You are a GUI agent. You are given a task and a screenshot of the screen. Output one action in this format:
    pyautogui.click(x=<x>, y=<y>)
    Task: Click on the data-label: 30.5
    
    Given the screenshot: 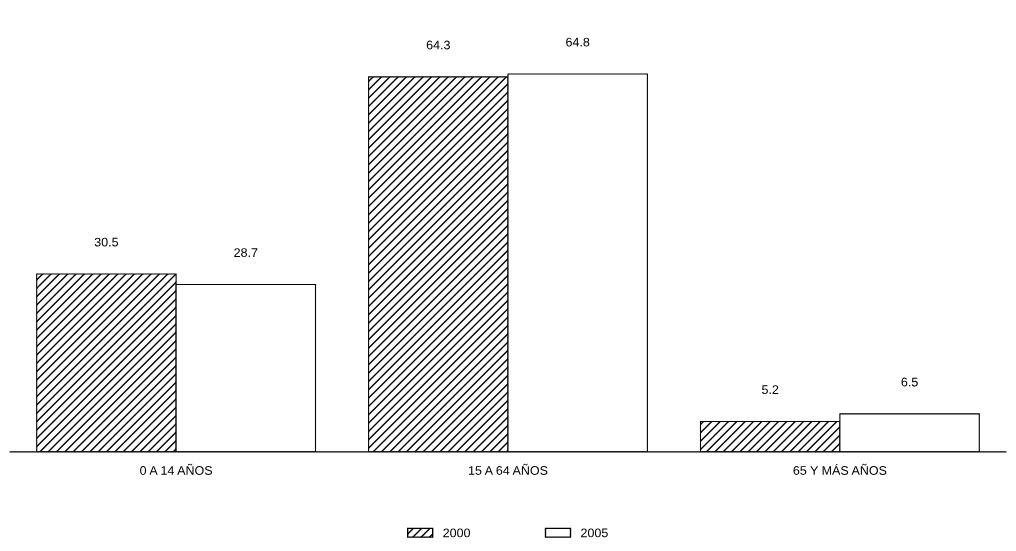 What is the action you would take?
    pyautogui.click(x=106, y=242)
    